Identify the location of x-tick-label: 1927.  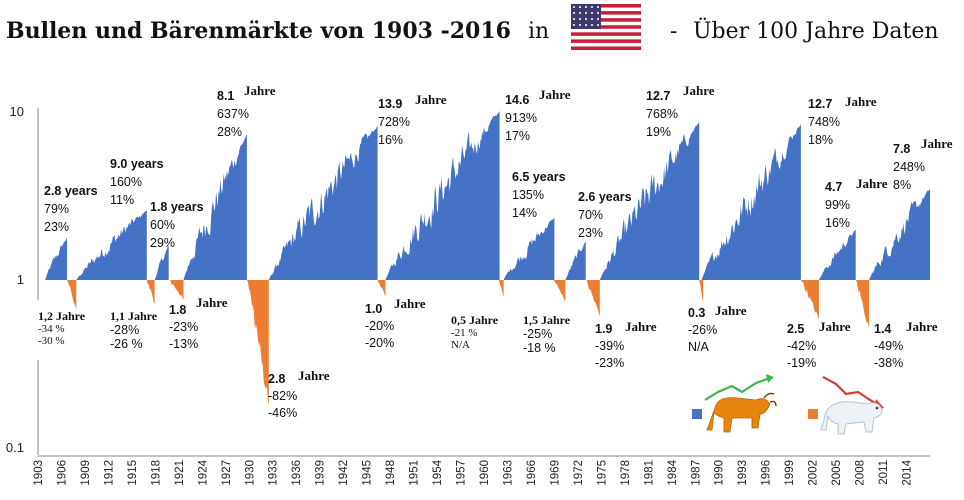
(227, 473).